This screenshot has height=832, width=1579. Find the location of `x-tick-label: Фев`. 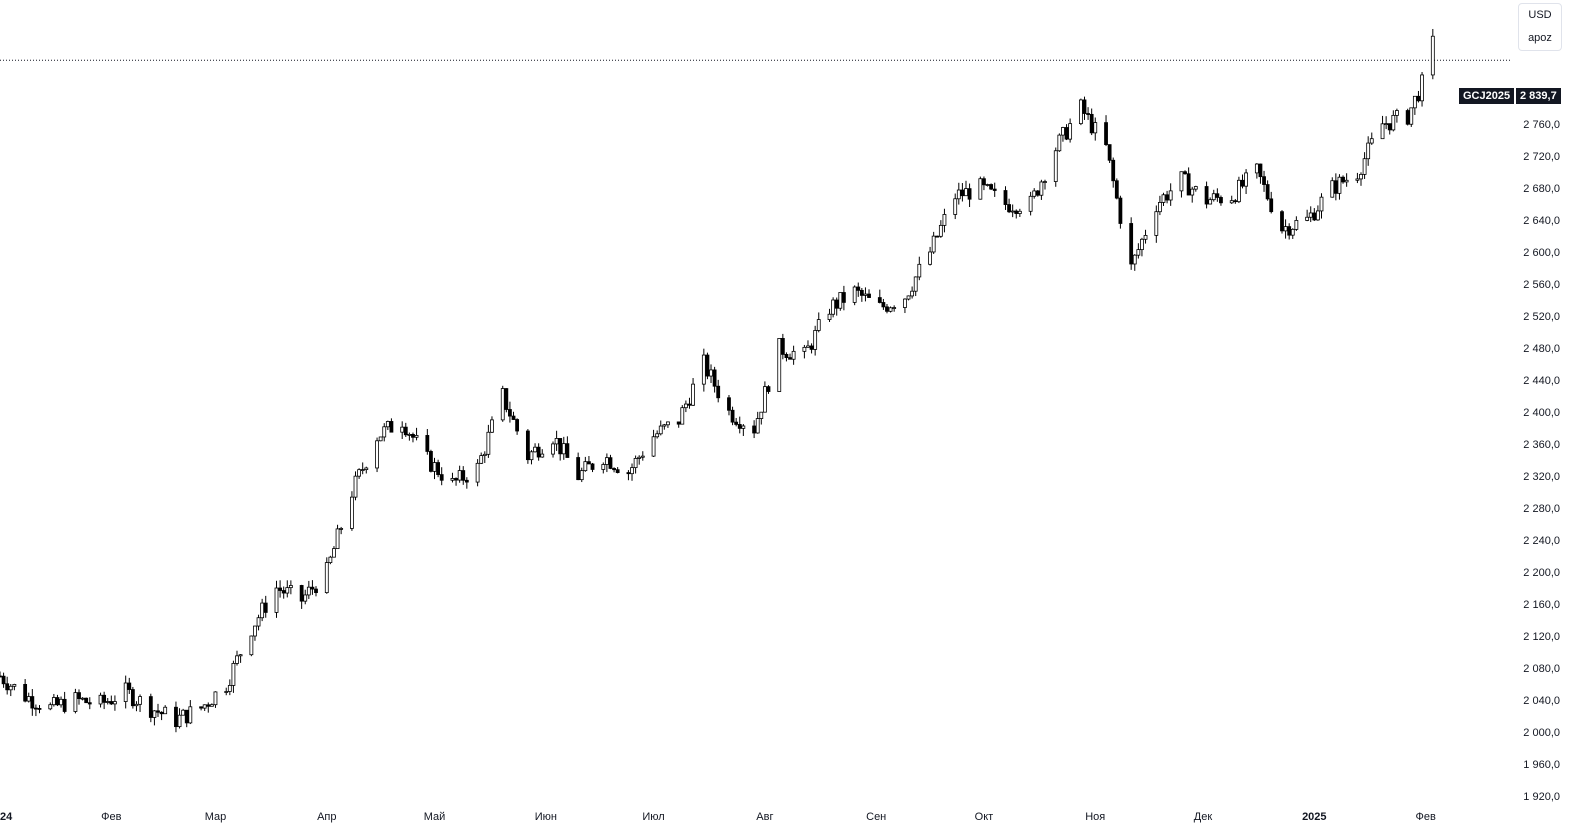

x-tick-label: Фев is located at coordinates (111, 817).